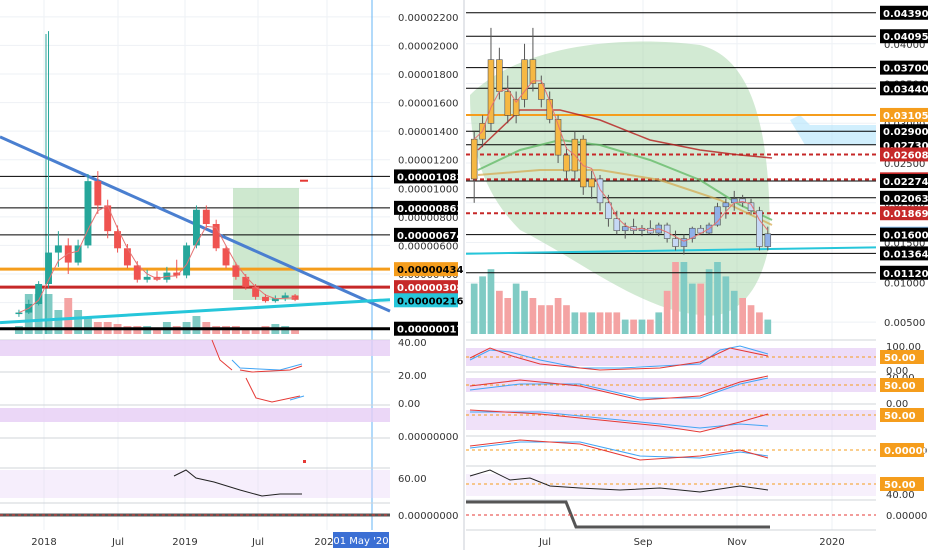 This screenshot has width=932, height=554. Describe the element at coordinates (184, 542) in the screenshot. I see `left-x-tick: 2019` at that location.